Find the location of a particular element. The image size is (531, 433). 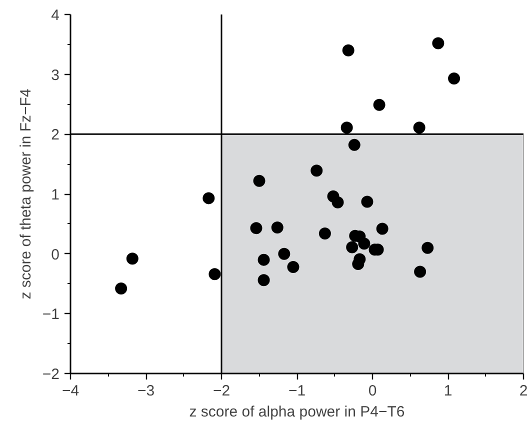

y-tick-label: −1 is located at coordinates (51, 315).